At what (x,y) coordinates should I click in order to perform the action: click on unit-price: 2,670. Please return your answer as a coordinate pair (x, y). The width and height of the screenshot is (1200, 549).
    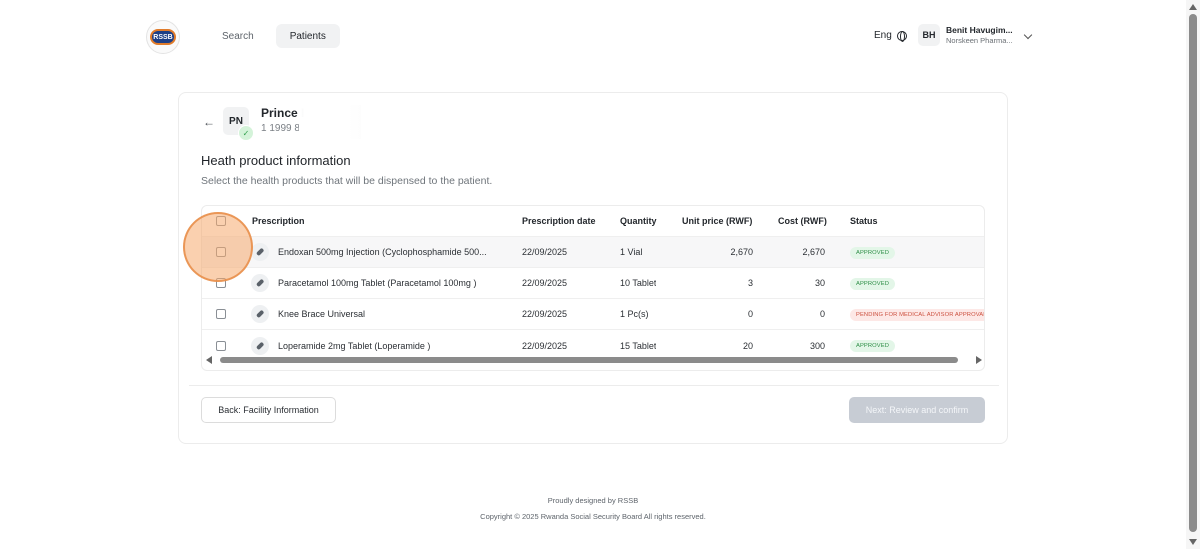
    Looking at the image, I should click on (741, 252).